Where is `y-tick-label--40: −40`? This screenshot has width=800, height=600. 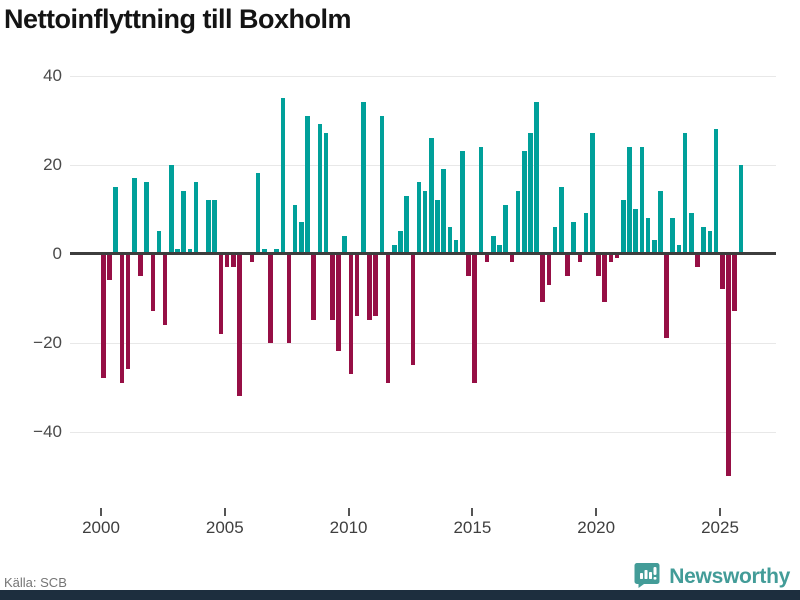
y-tick-label--40: −40 is located at coordinates (47, 431).